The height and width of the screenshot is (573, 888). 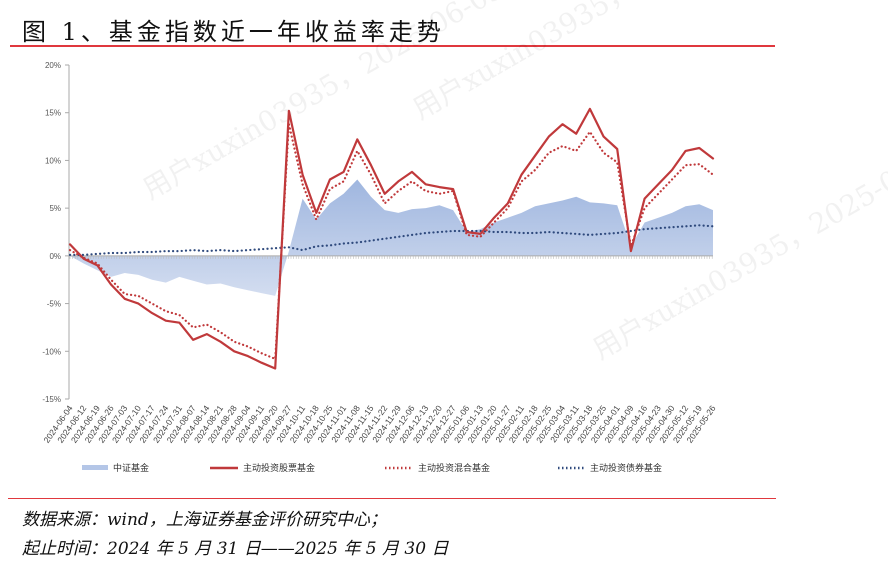 I want to click on legend-label-equity: 主动投资股票基金, so click(x=279, y=468).